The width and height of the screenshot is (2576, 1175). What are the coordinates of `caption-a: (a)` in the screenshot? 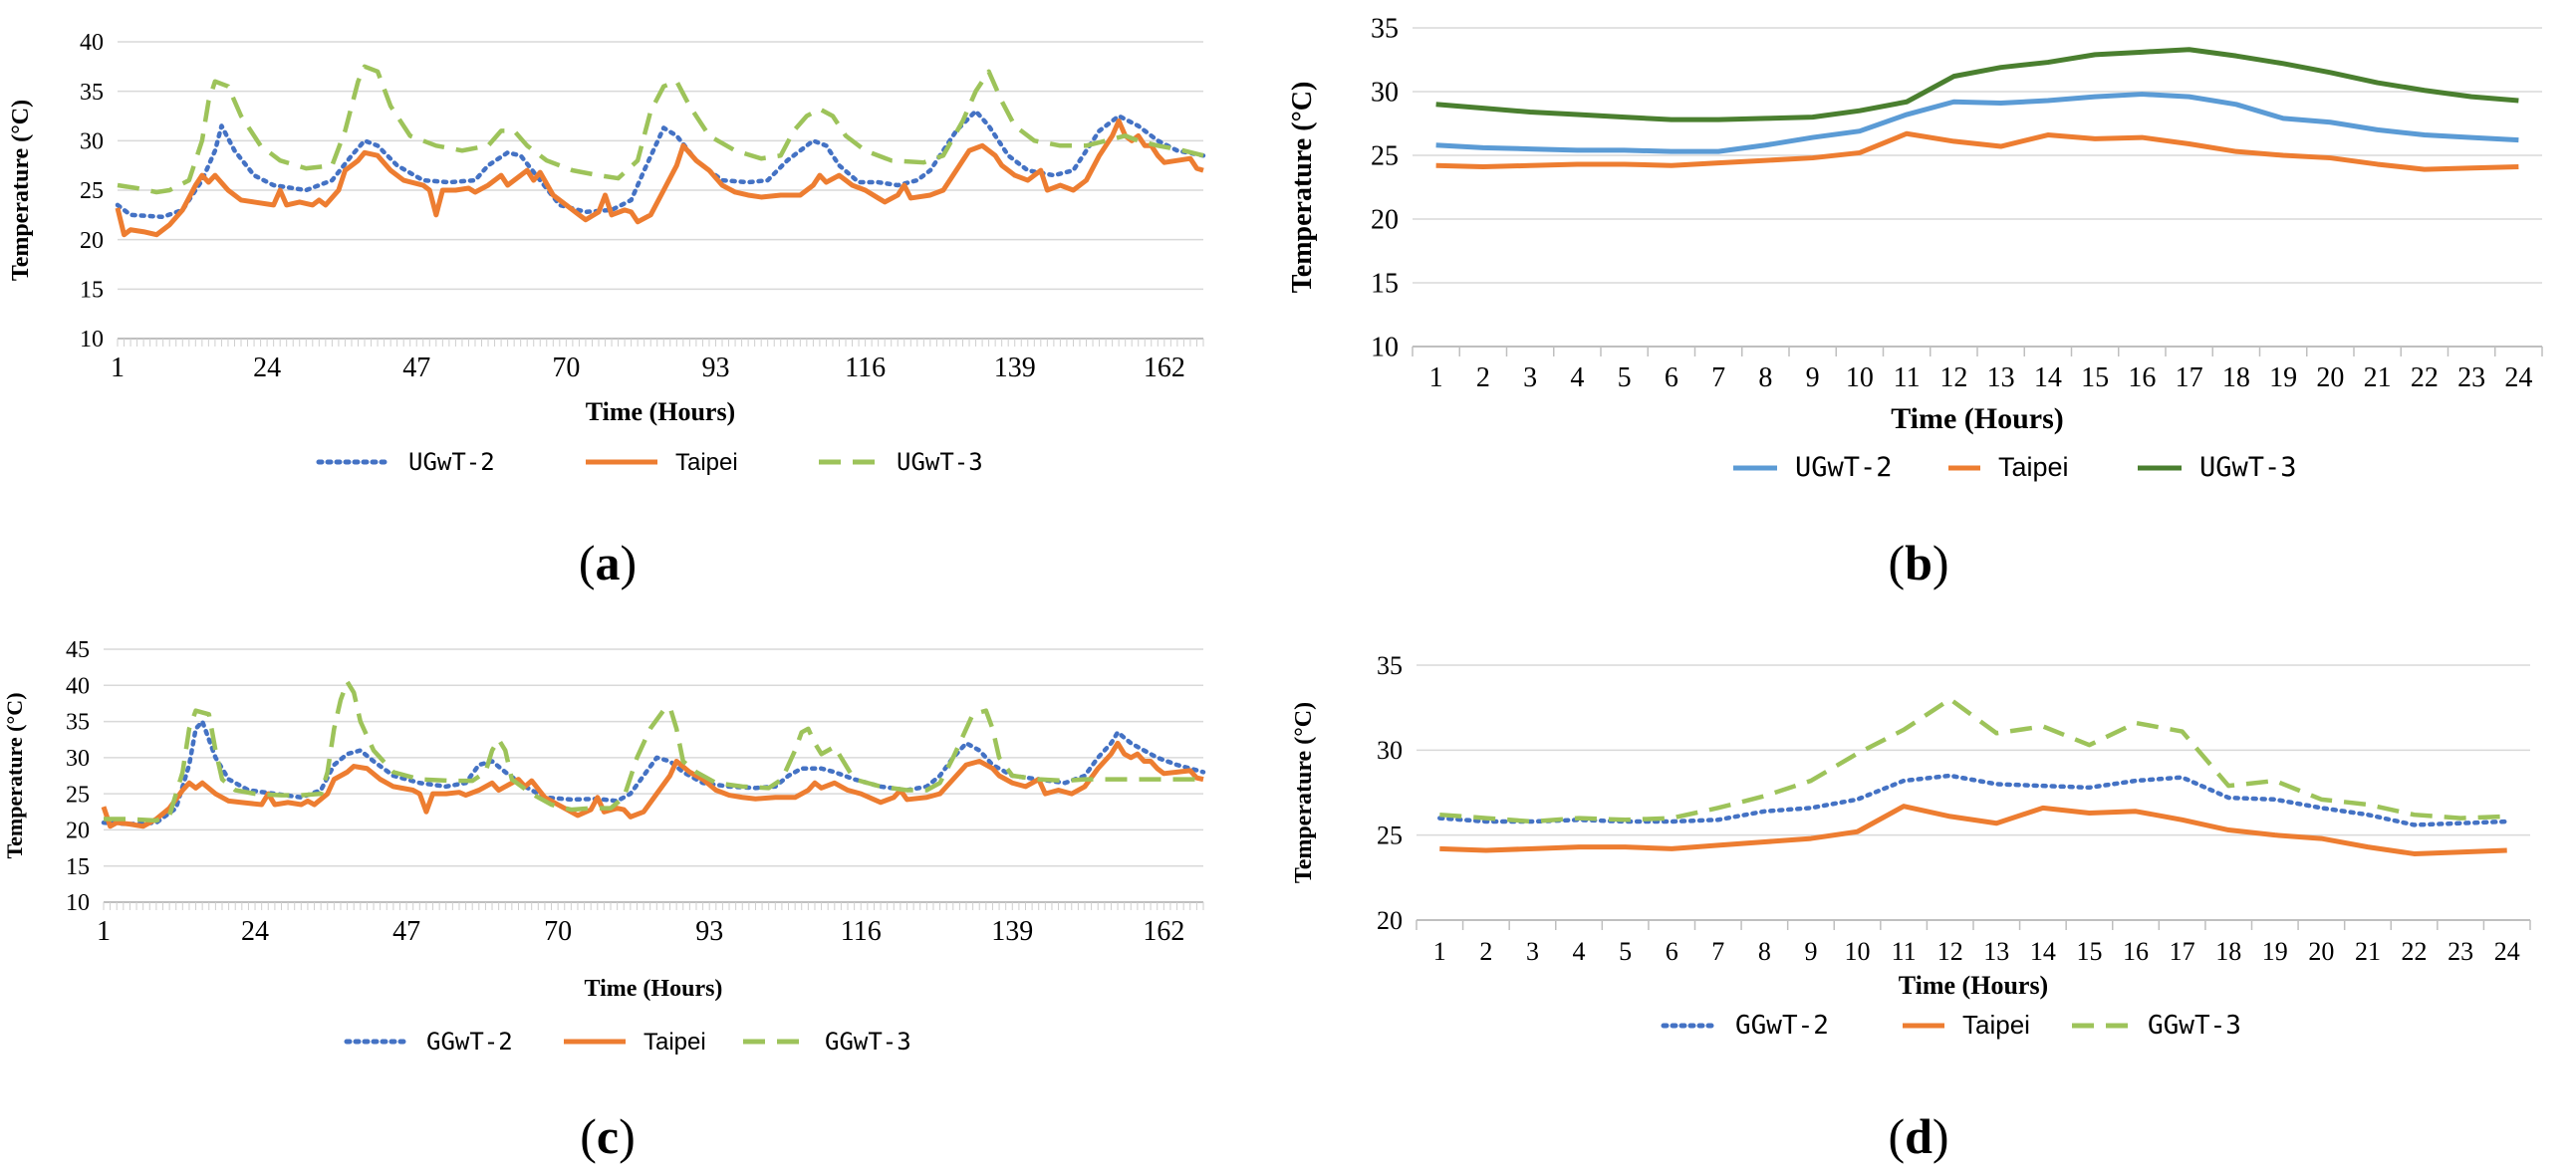 It's located at (608, 562).